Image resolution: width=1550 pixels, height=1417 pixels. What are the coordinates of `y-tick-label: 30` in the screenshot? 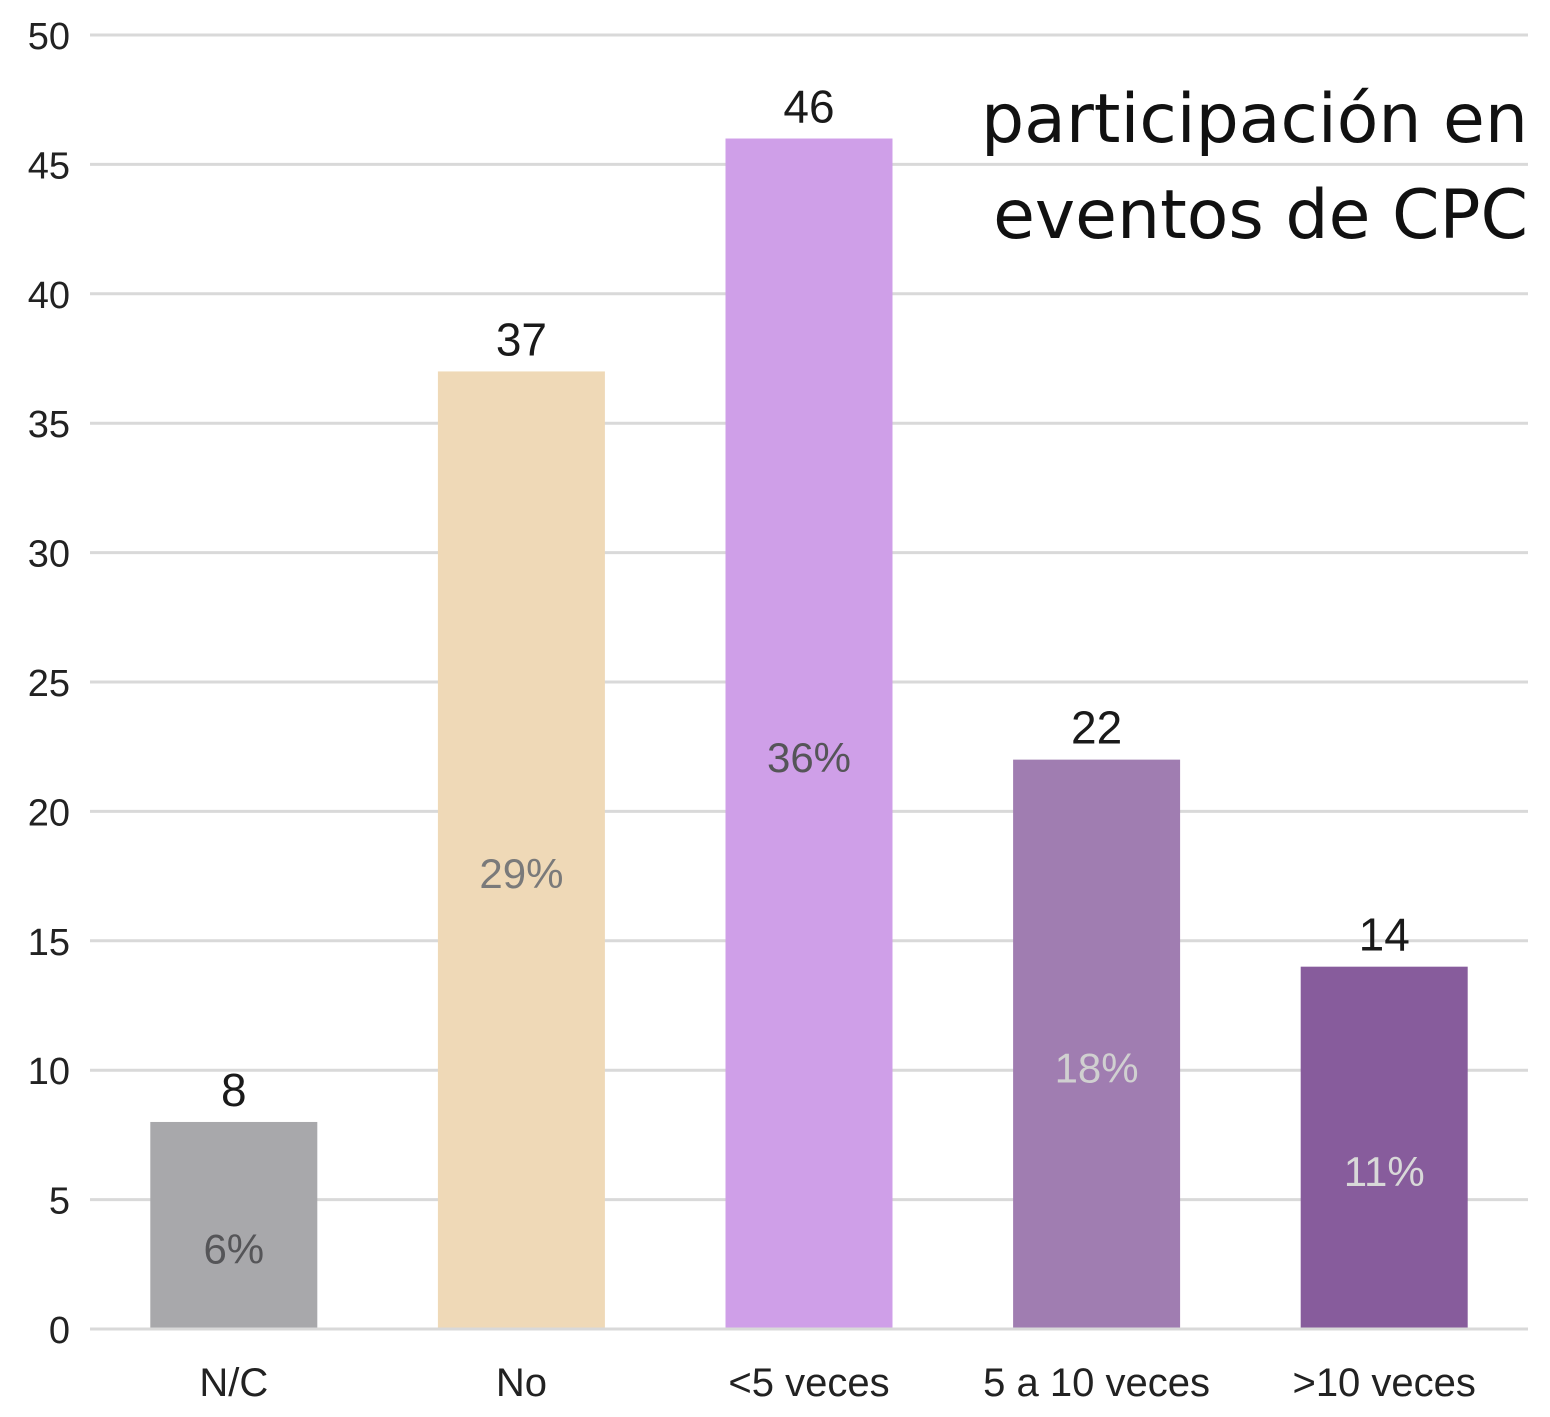 It's located at (49, 555).